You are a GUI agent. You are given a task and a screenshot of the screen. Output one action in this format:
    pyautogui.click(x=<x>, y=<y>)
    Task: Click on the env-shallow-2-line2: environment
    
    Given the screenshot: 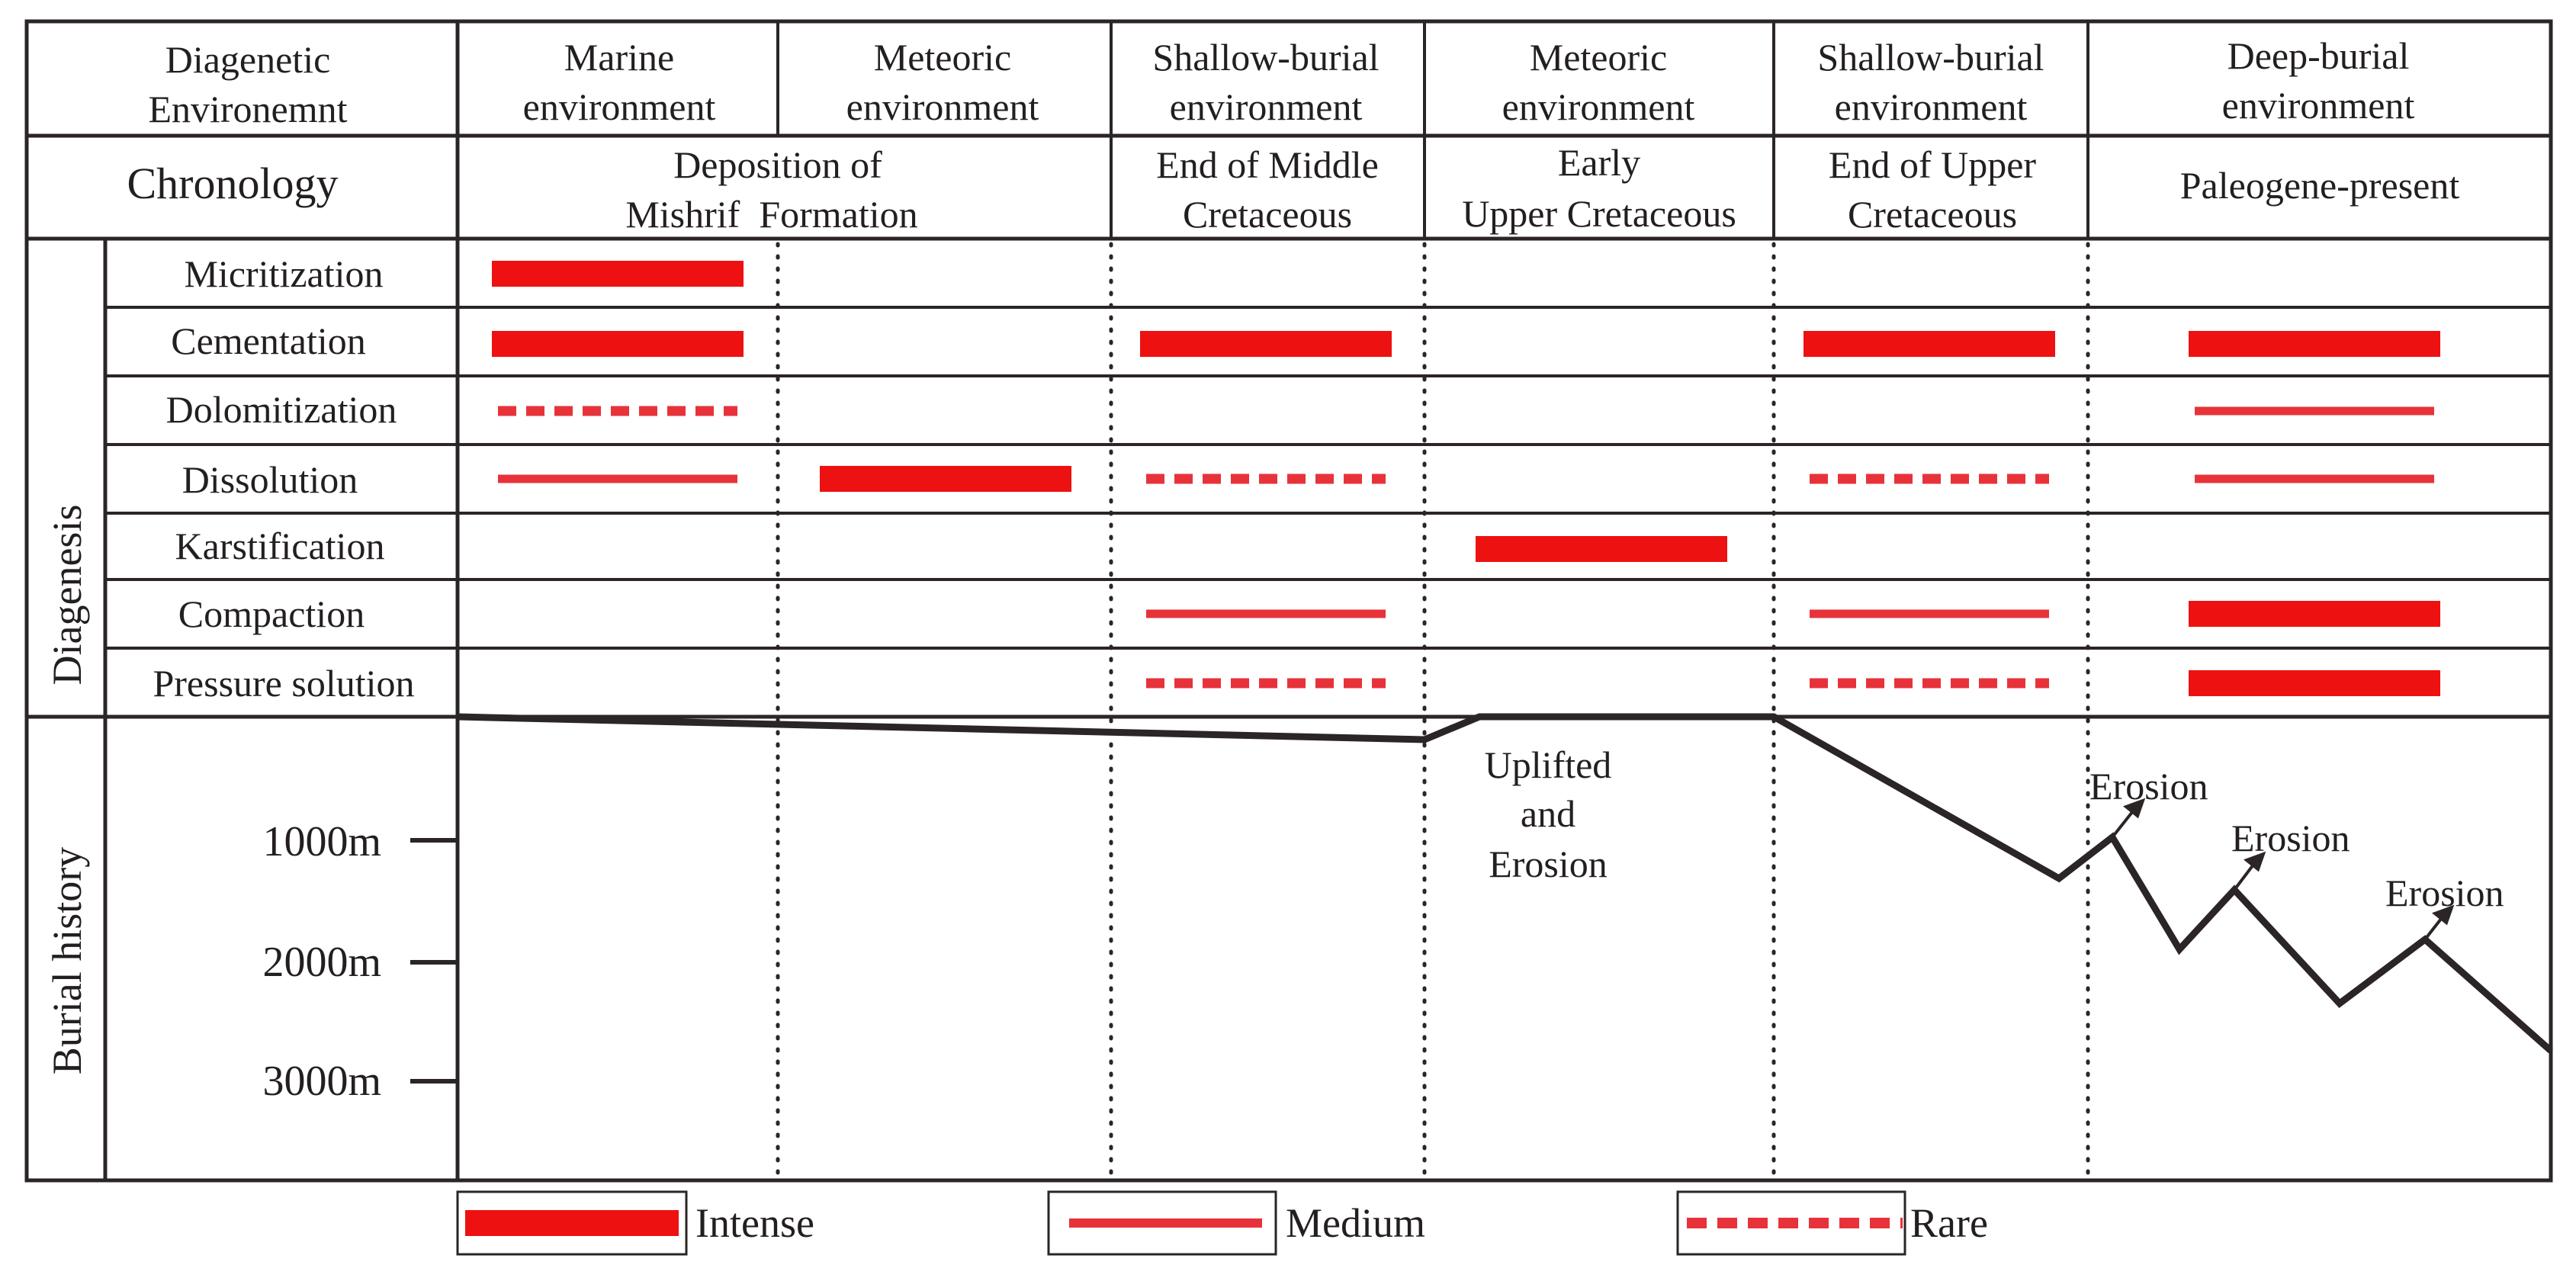 What is the action you would take?
    pyautogui.click(x=1931, y=106)
    